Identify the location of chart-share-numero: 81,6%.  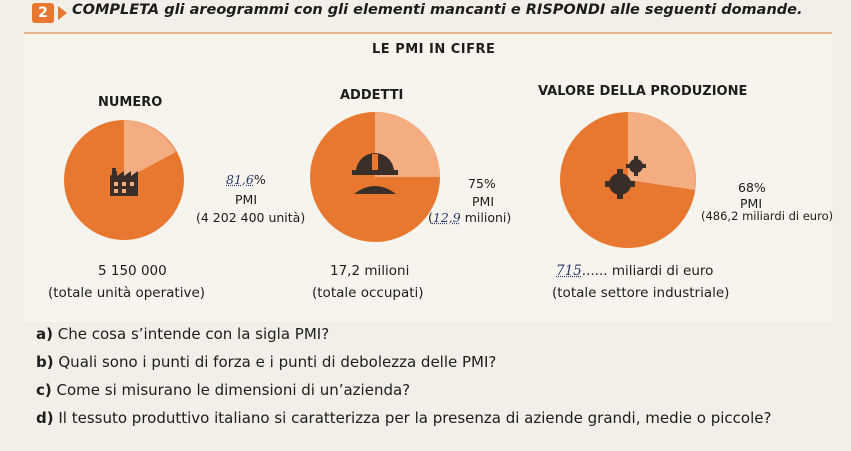
(246, 179).